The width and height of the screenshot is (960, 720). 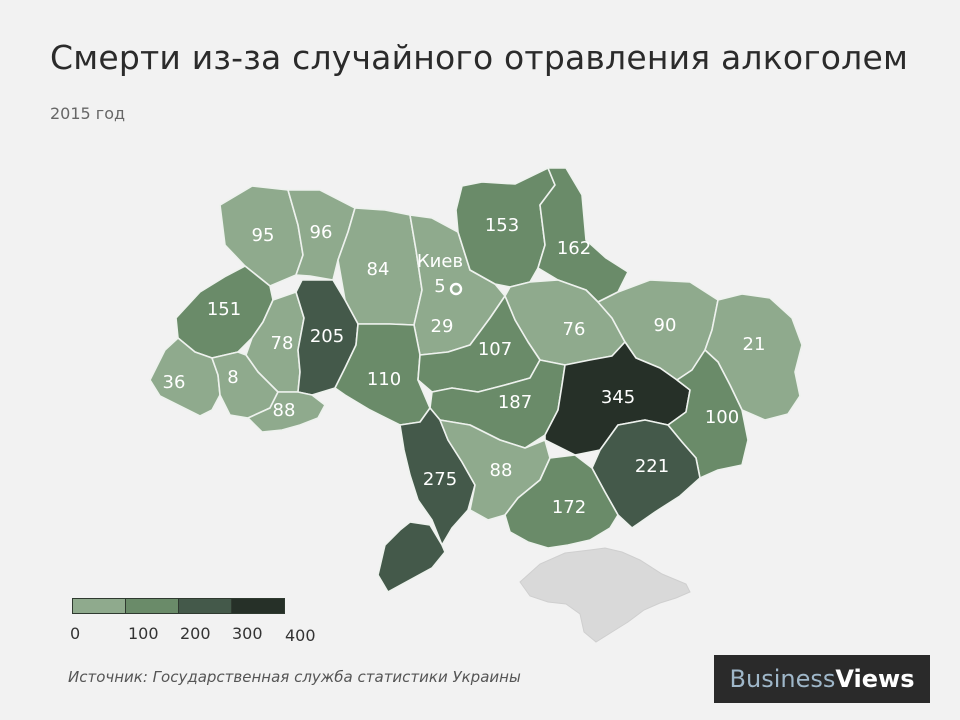 I want to click on label-kyiv-oblast: 29, so click(x=442, y=326).